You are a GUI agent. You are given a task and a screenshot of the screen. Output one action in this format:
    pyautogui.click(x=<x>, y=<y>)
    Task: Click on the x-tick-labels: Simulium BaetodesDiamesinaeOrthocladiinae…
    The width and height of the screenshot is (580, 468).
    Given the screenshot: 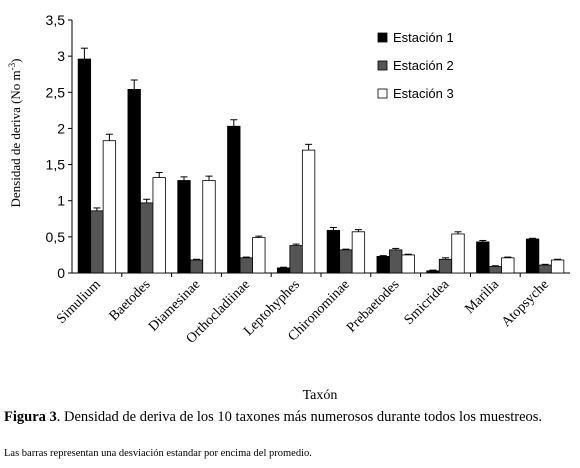 What is the action you would take?
    pyautogui.click(x=303, y=312)
    